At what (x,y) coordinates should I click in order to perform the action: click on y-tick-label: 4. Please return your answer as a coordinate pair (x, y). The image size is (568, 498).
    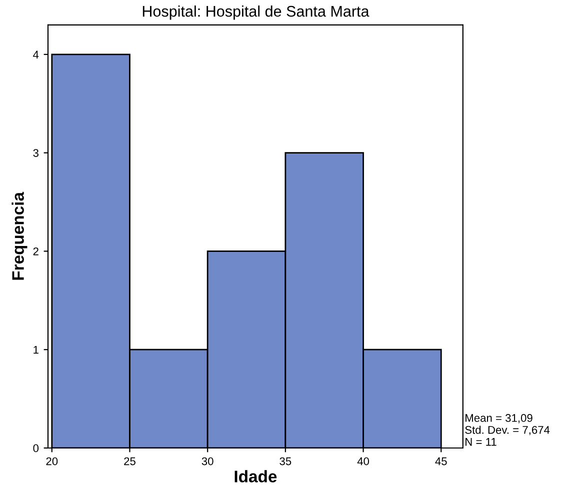
    Looking at the image, I should click on (36, 54).